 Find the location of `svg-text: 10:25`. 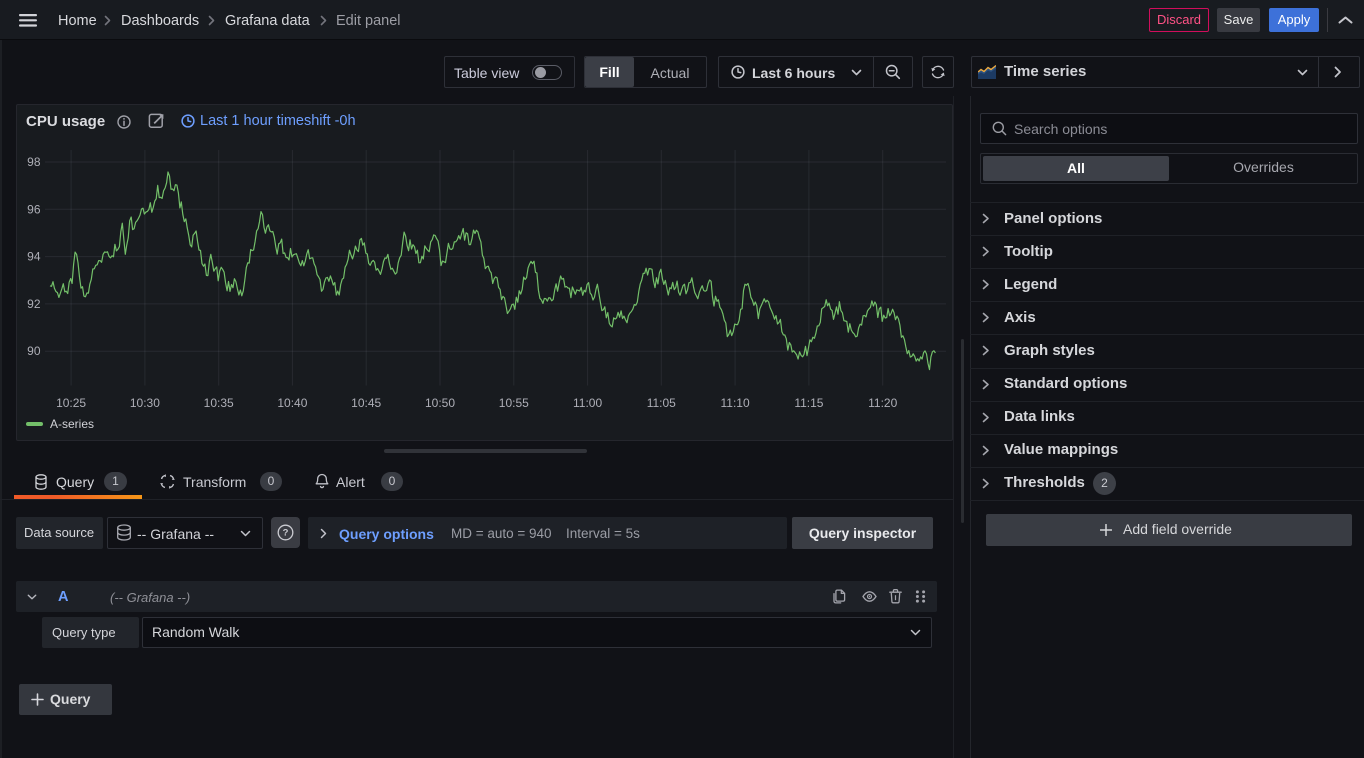

svg-text: 10:25 is located at coordinates (71, 403).